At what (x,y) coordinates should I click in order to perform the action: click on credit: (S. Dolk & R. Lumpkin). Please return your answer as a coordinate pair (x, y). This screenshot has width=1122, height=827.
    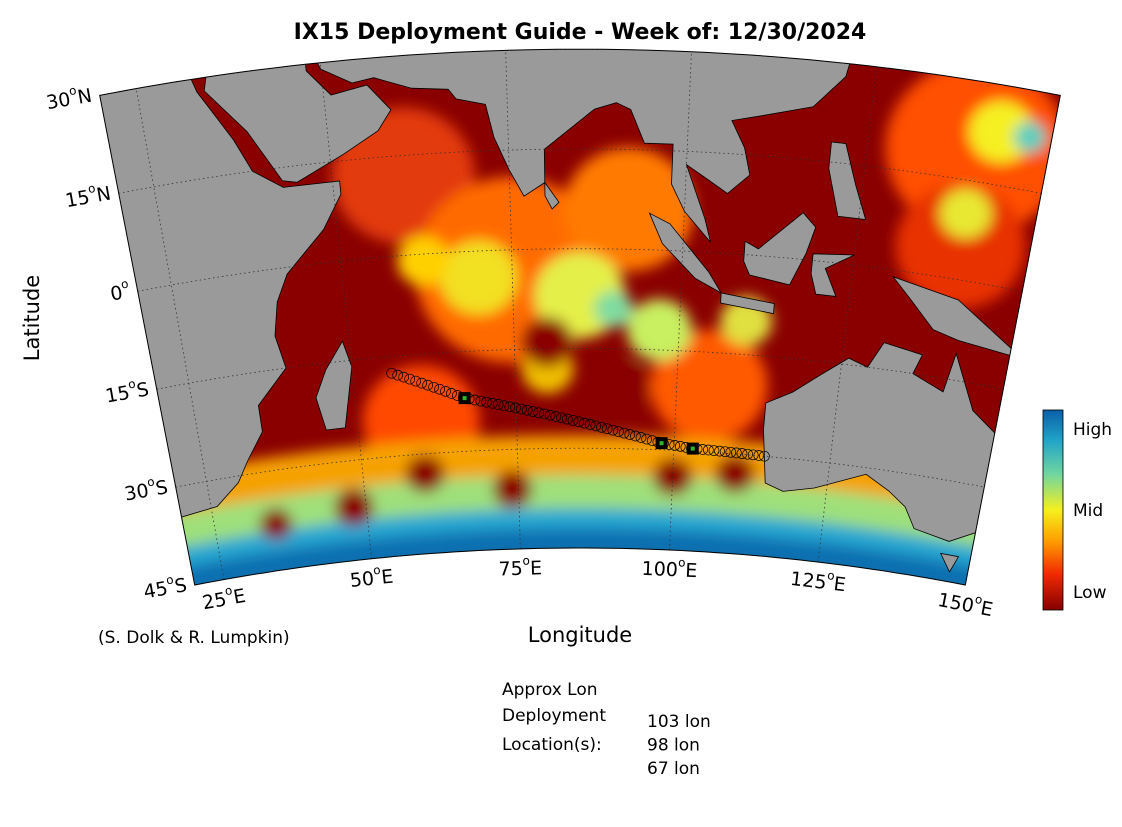
    Looking at the image, I should click on (194, 638).